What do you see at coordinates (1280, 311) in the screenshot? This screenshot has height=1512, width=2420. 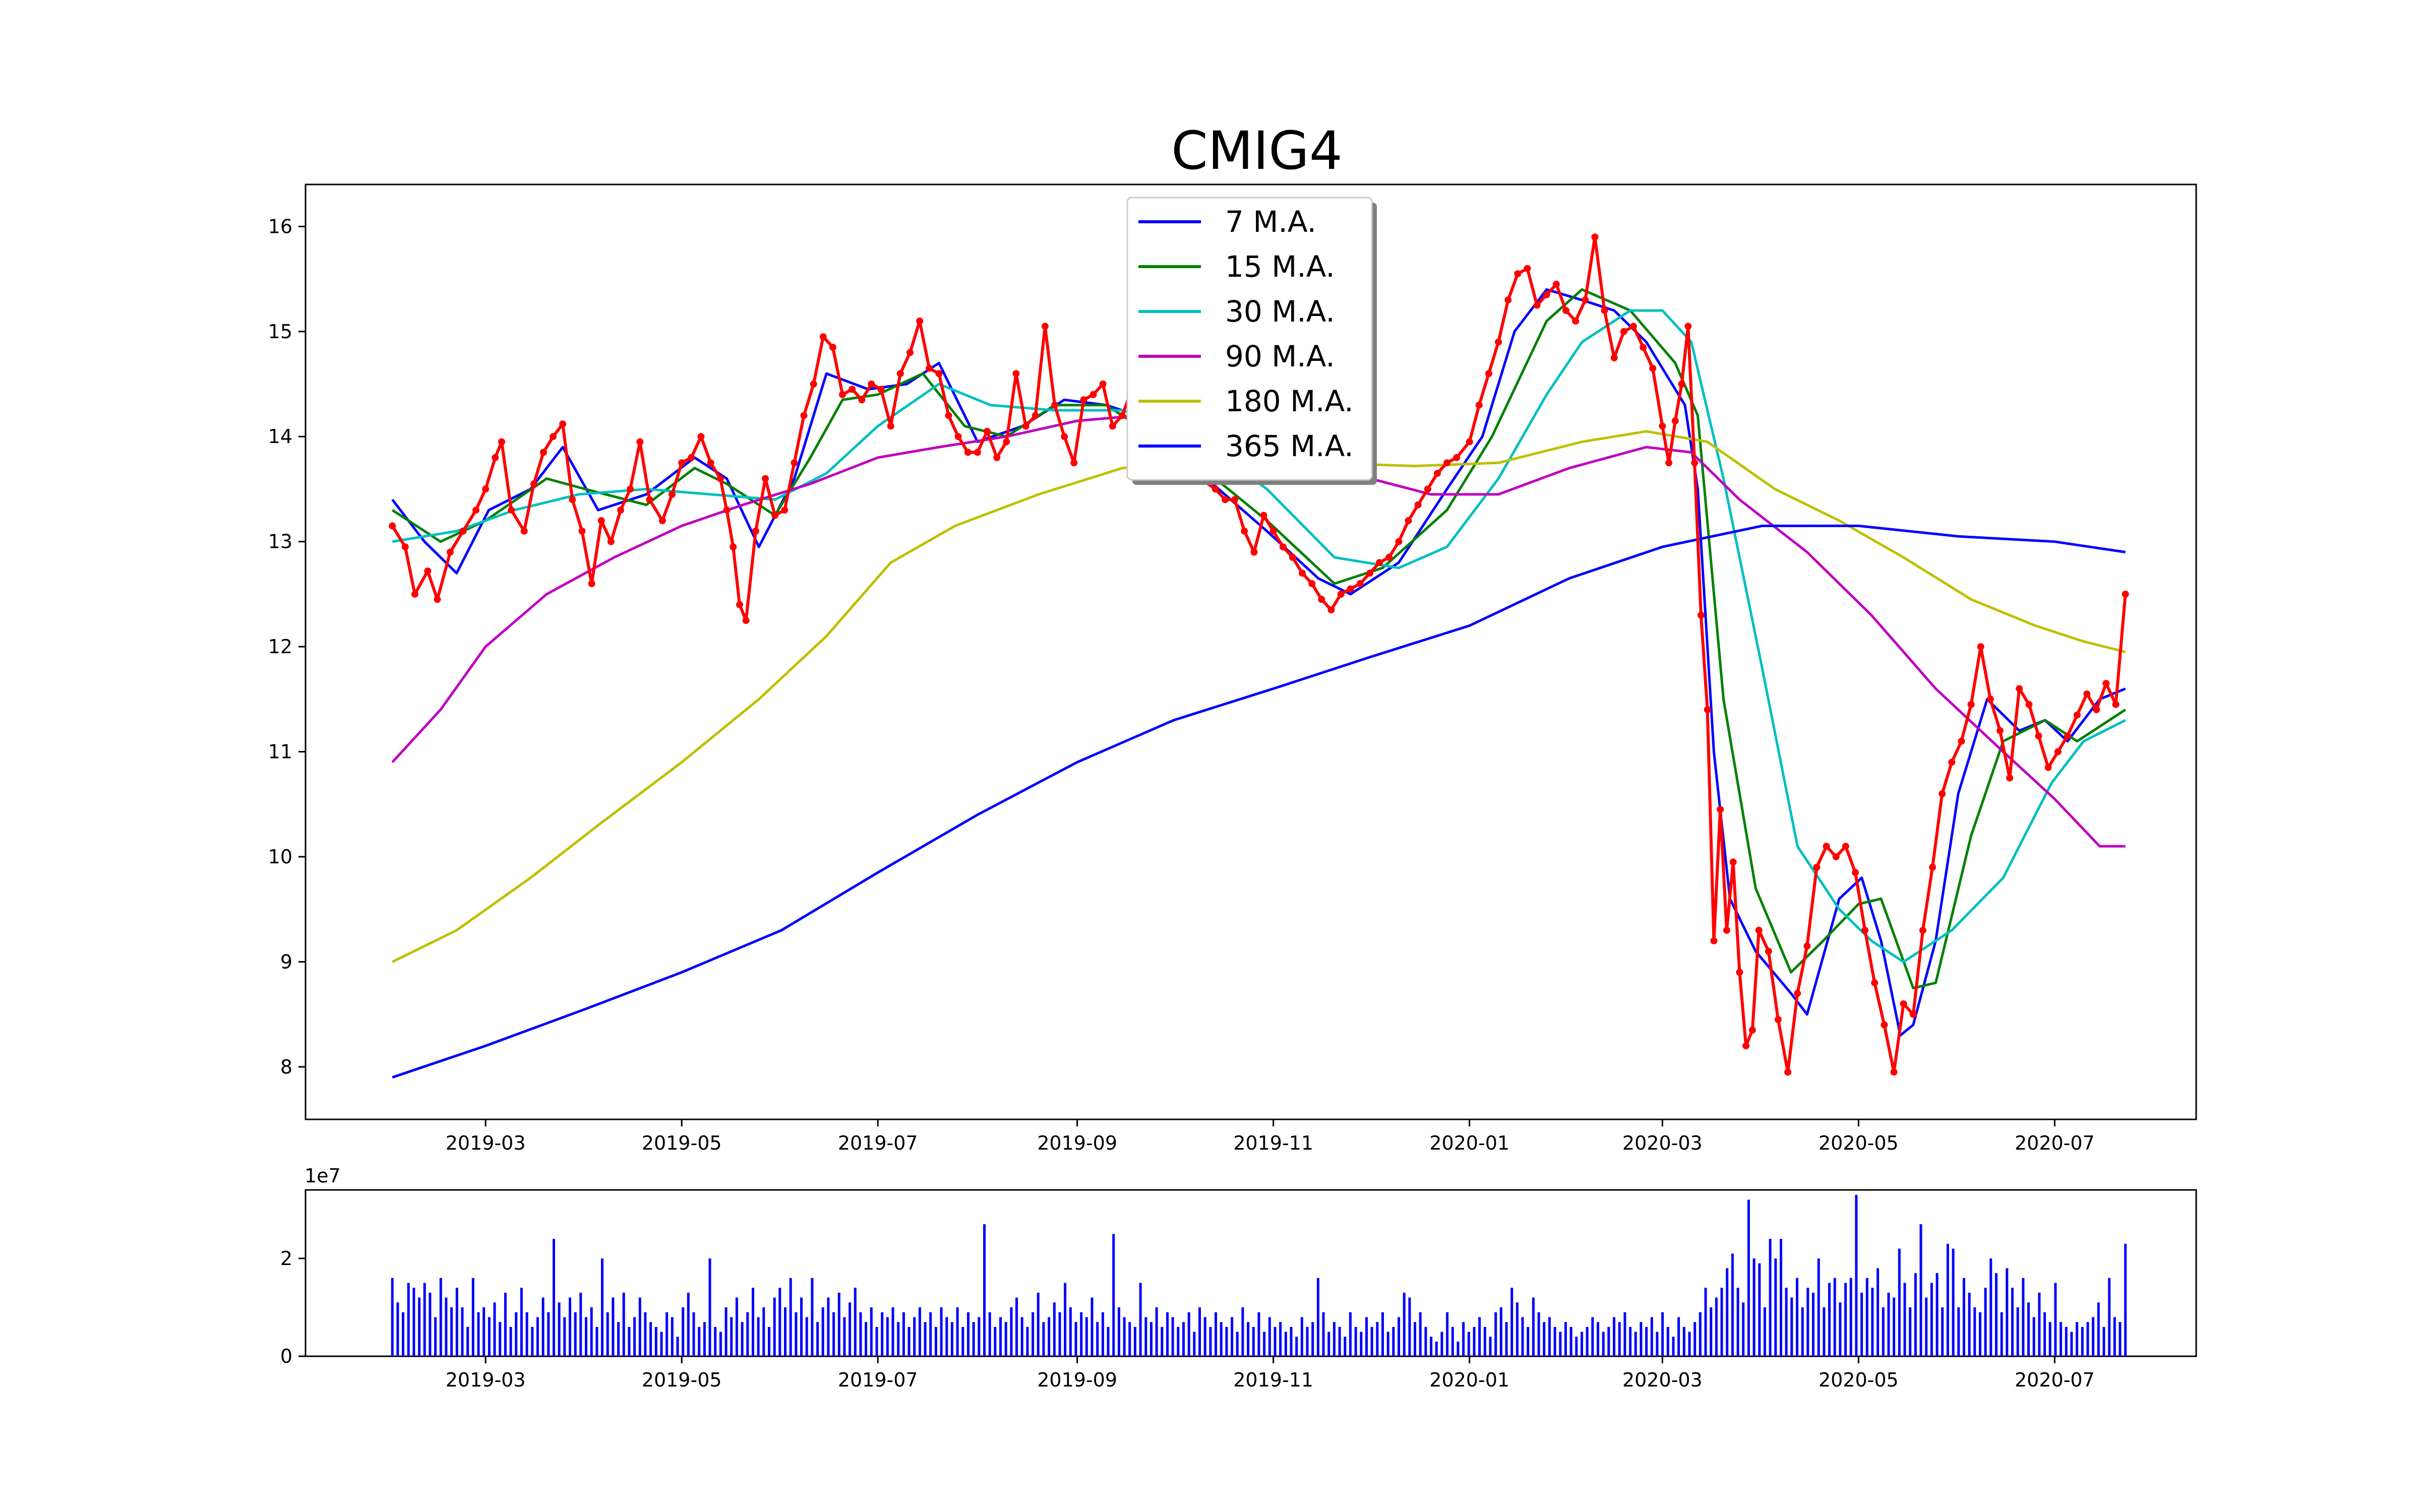 I see `legend-label: 30 M.A.` at bounding box center [1280, 311].